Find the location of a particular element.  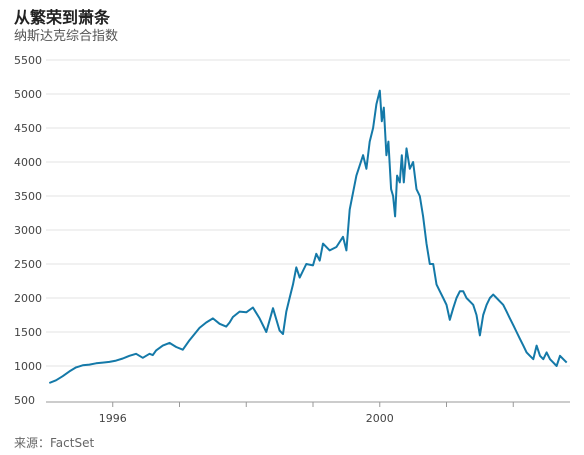

y-tick-label: 4500 is located at coordinates (28, 128).